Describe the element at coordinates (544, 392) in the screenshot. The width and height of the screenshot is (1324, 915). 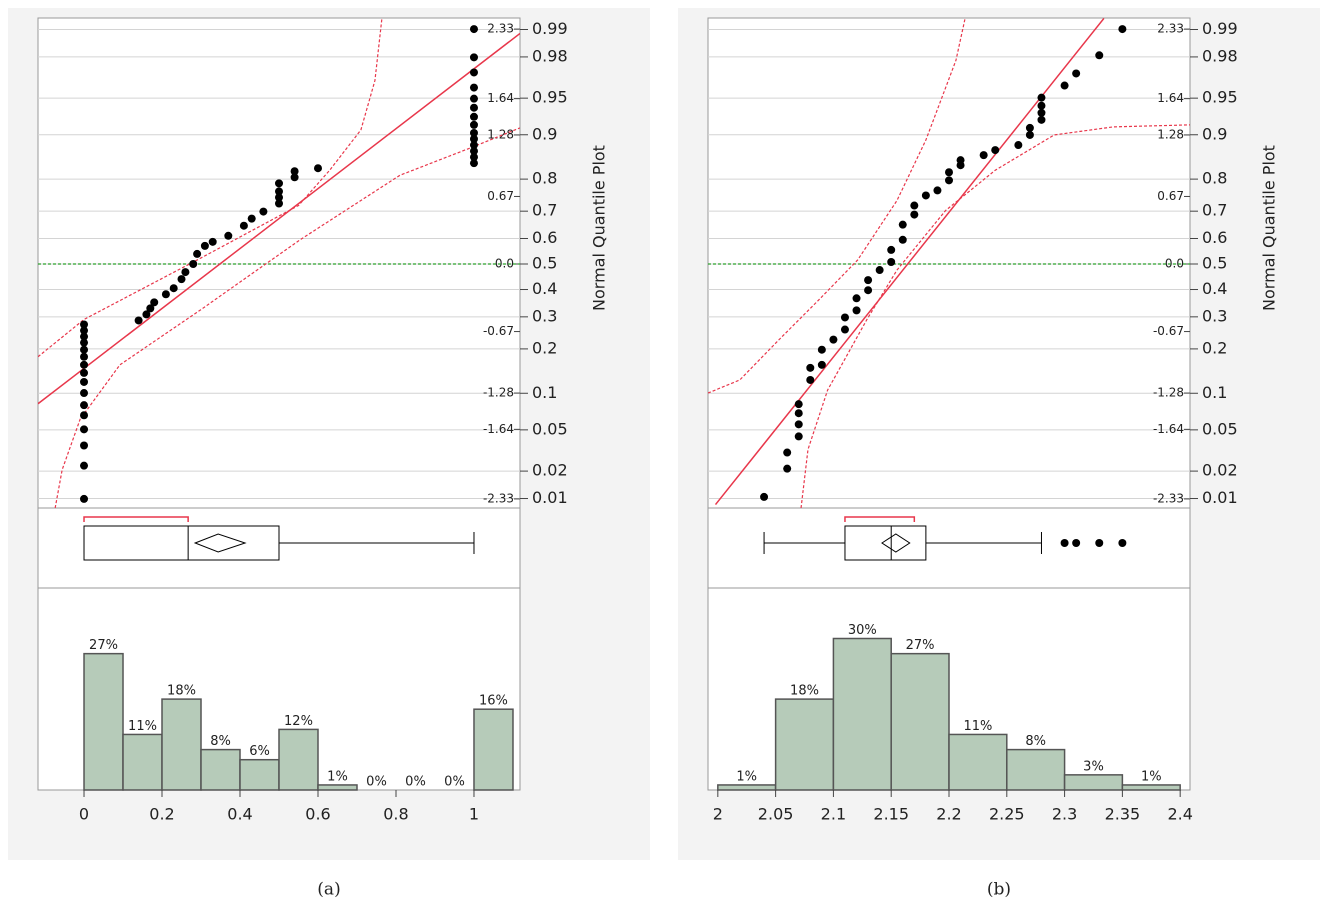
I see `prob-tick-label: 0.1` at that location.